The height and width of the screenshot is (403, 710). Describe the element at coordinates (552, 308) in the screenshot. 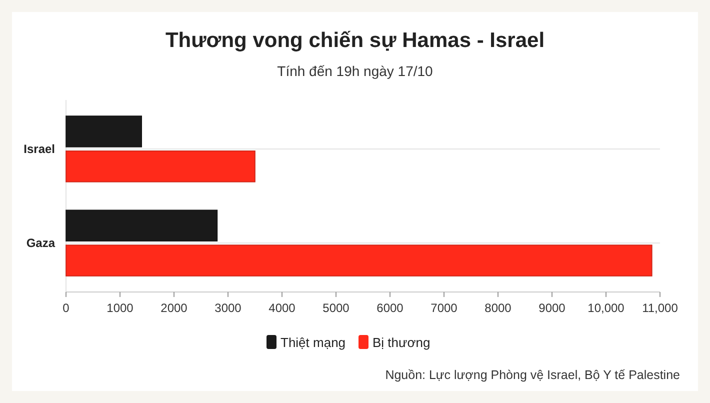

I see `x-tick-label: 9000` at that location.